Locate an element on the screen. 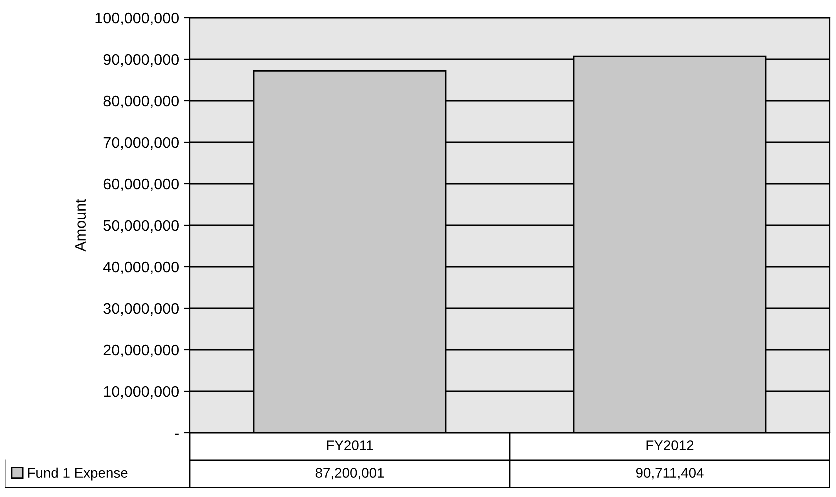 This screenshot has height=497, width=836. y-tick-label: 80,000,000 is located at coordinates (141, 102).